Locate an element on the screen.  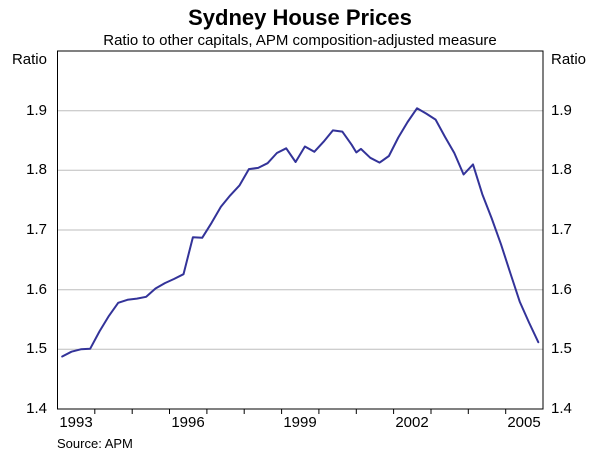
y-axis-unit-label-right: Ratio is located at coordinates (569, 59).